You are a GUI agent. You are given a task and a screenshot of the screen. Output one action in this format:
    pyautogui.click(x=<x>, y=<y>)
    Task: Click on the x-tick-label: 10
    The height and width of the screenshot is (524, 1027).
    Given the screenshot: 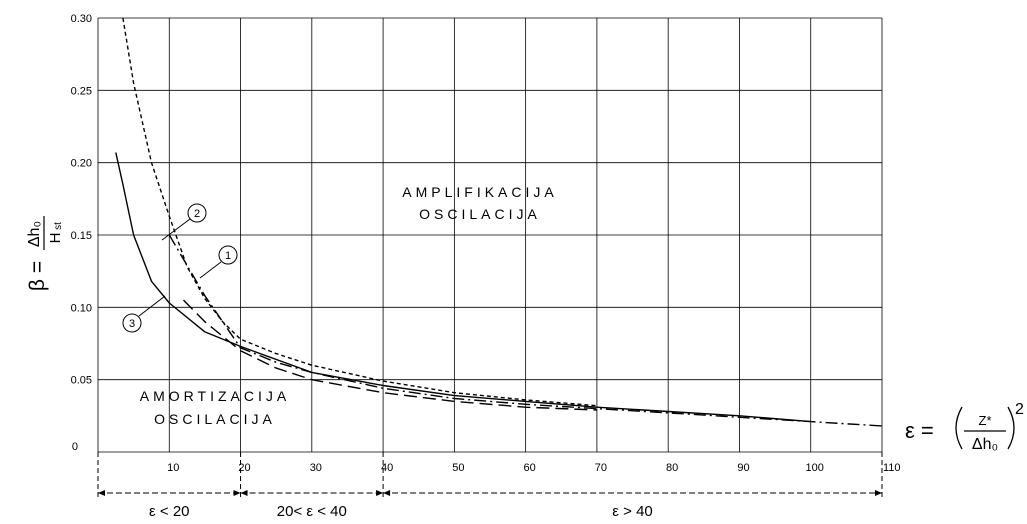 What is the action you would take?
    pyautogui.click(x=173, y=468)
    